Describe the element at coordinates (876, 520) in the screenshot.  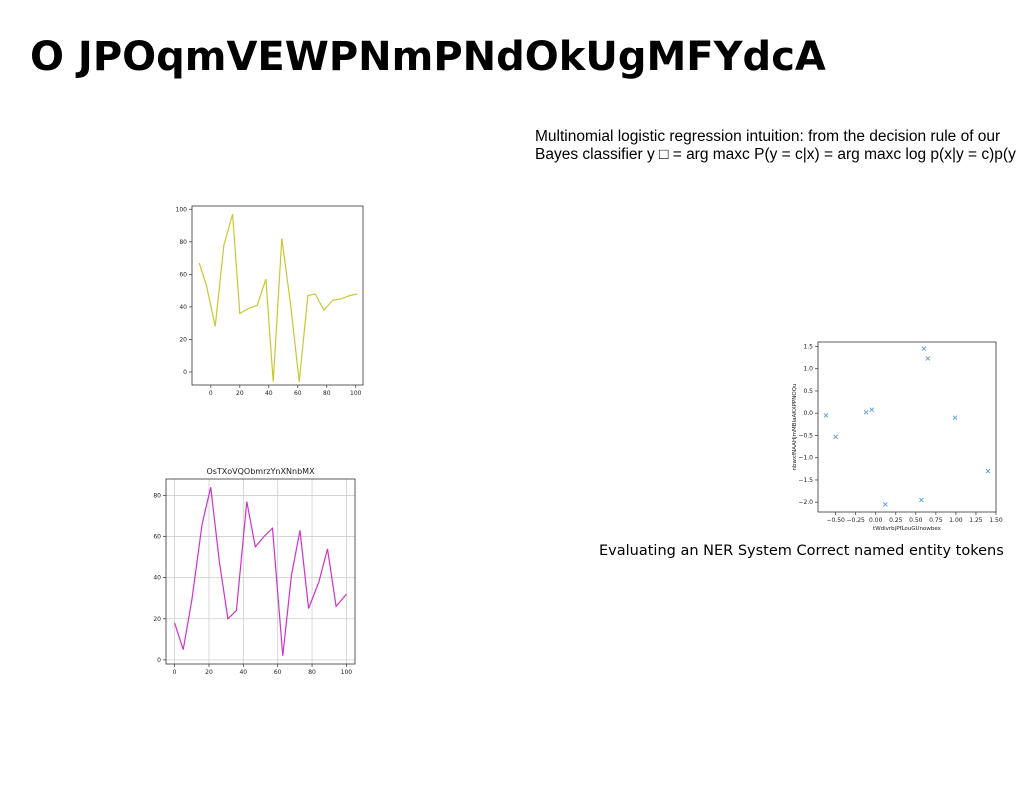
I see `x-tick-label: 0.00` at that location.